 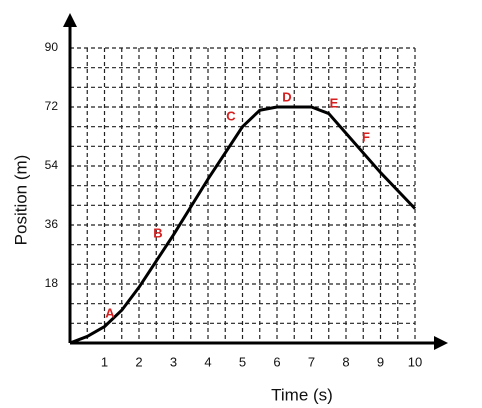 What do you see at coordinates (52, 106) in the screenshot?
I see `y-tick-label: 72` at bounding box center [52, 106].